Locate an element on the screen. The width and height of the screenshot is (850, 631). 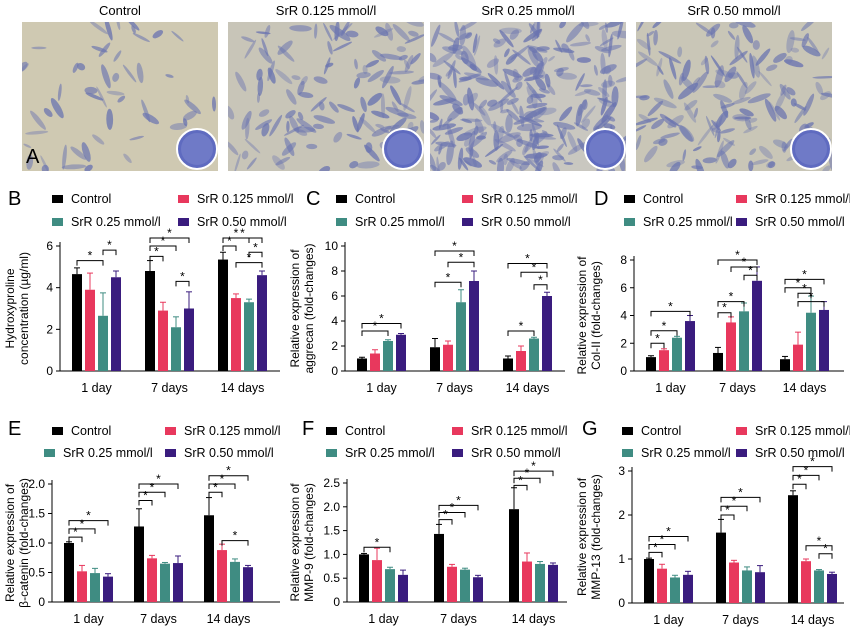
legend-label: SrR 0.125 mmol/l is located at coordinates (519, 431).